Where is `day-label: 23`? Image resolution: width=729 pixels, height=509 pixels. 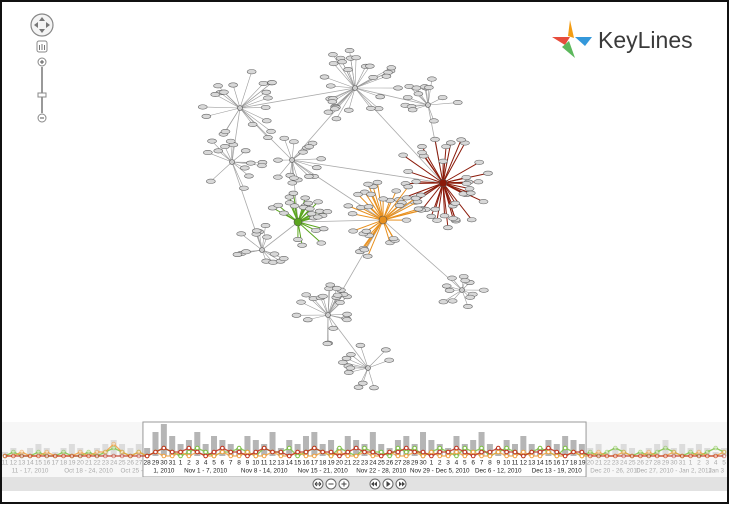 day-label: 23 is located at coordinates (106, 463).